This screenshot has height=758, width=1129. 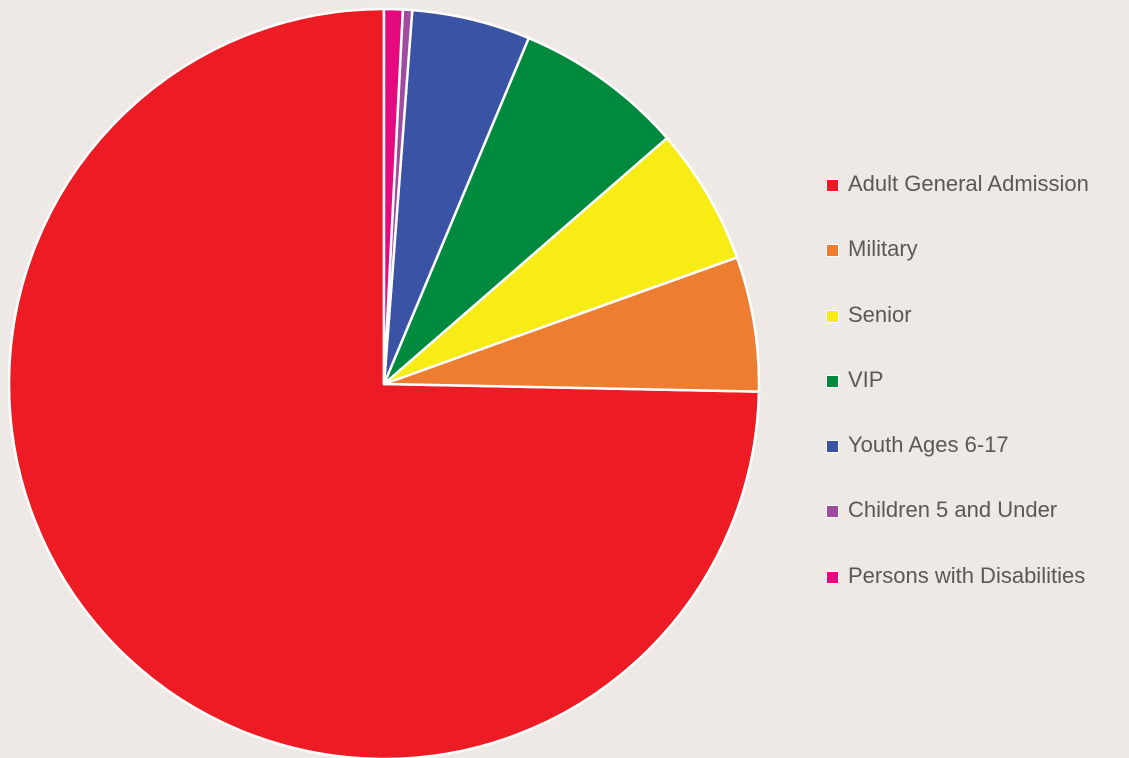 What do you see at coordinates (393, 196) in the screenshot?
I see `pie-slice-persons-with-disabilities` at bounding box center [393, 196].